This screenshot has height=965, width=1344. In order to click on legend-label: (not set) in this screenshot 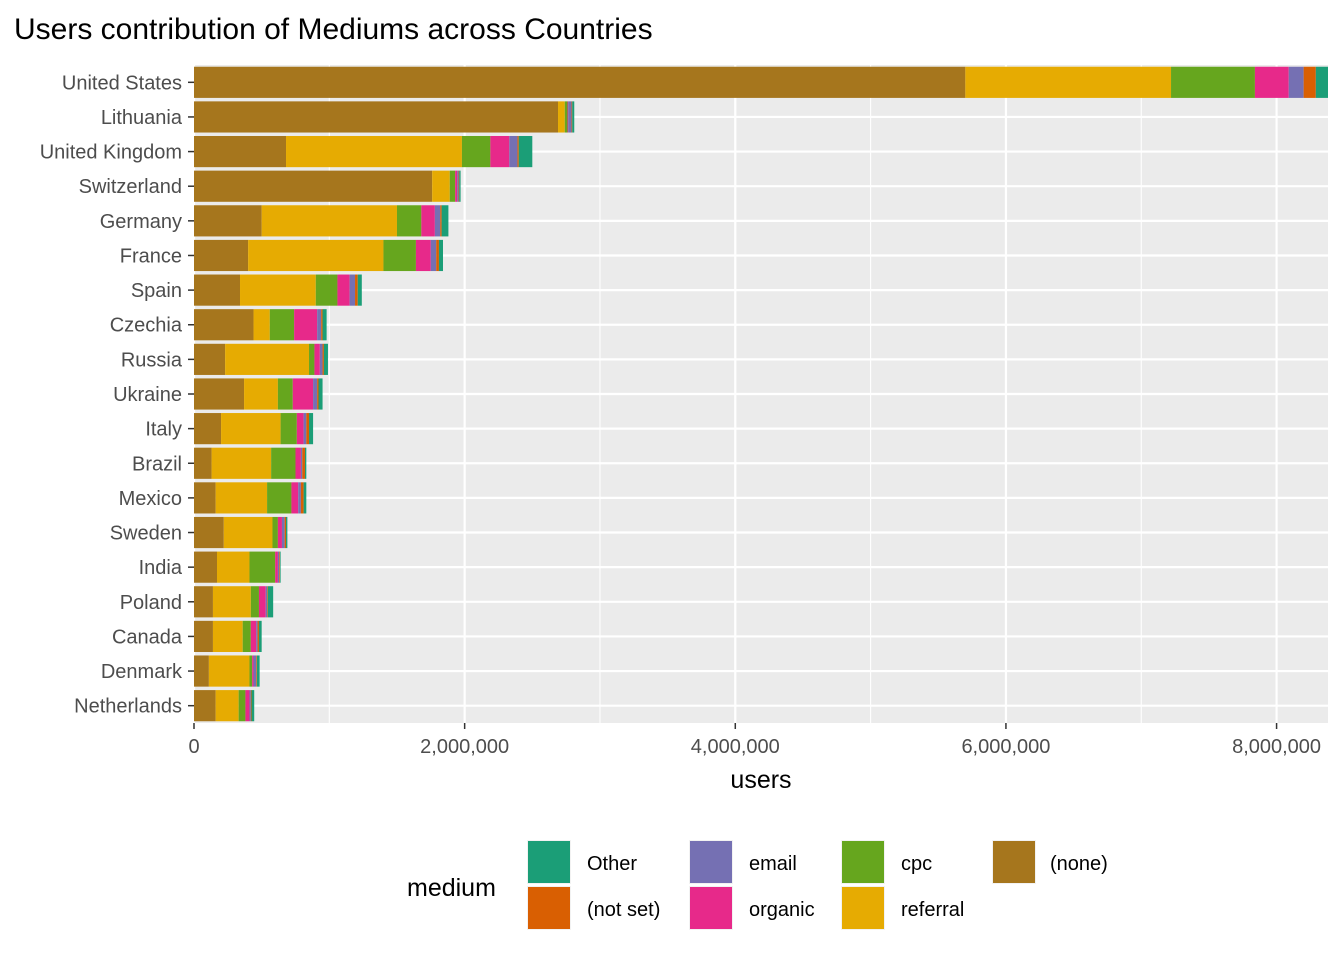, I will do `click(623, 910)`.